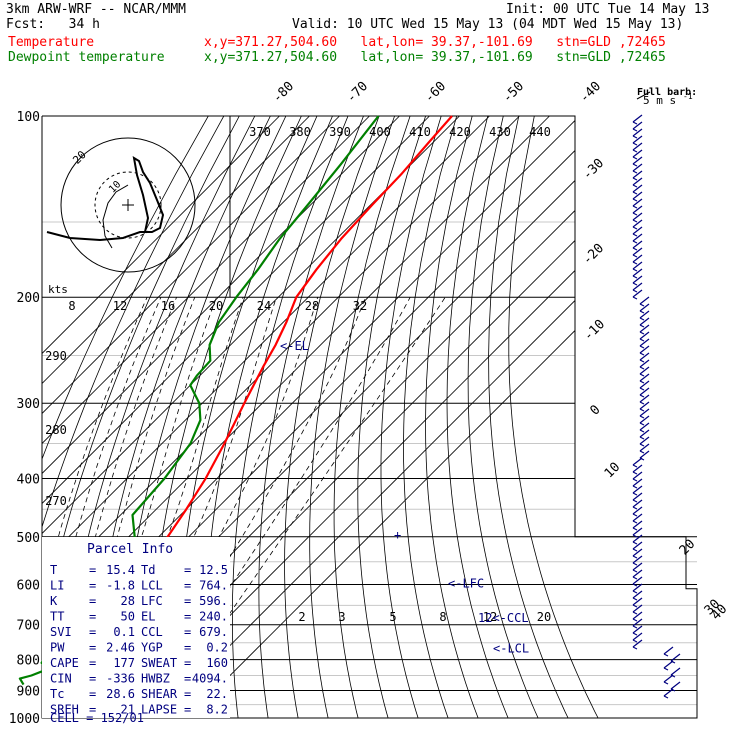 This screenshot has width=740, height=740. What do you see at coordinates (61, 632) in the screenshot?
I see `parcel-key-1: SVI` at bounding box center [61, 632].